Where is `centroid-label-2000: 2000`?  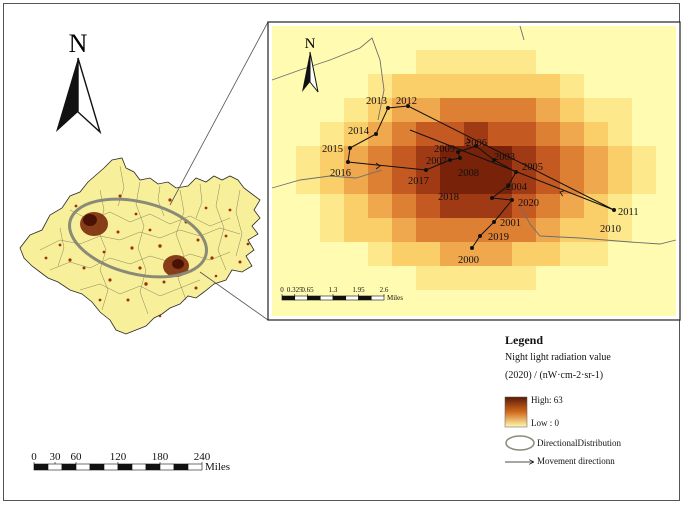 centroid-label-2000: 2000 is located at coordinates (468, 260).